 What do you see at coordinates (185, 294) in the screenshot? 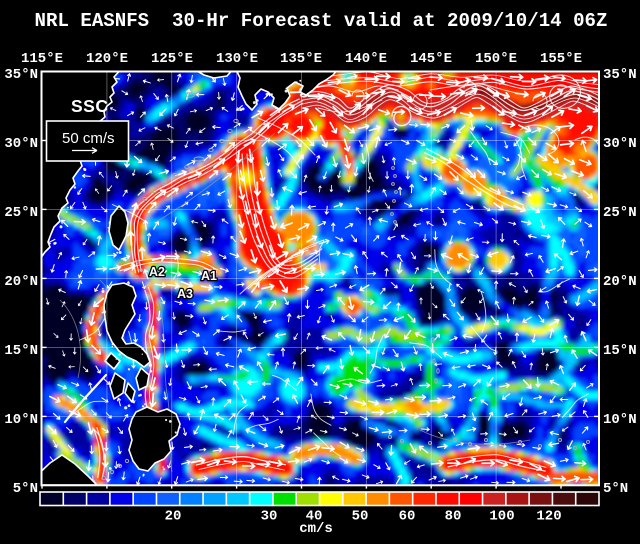
I see `svg-text: A3` at bounding box center [185, 294].